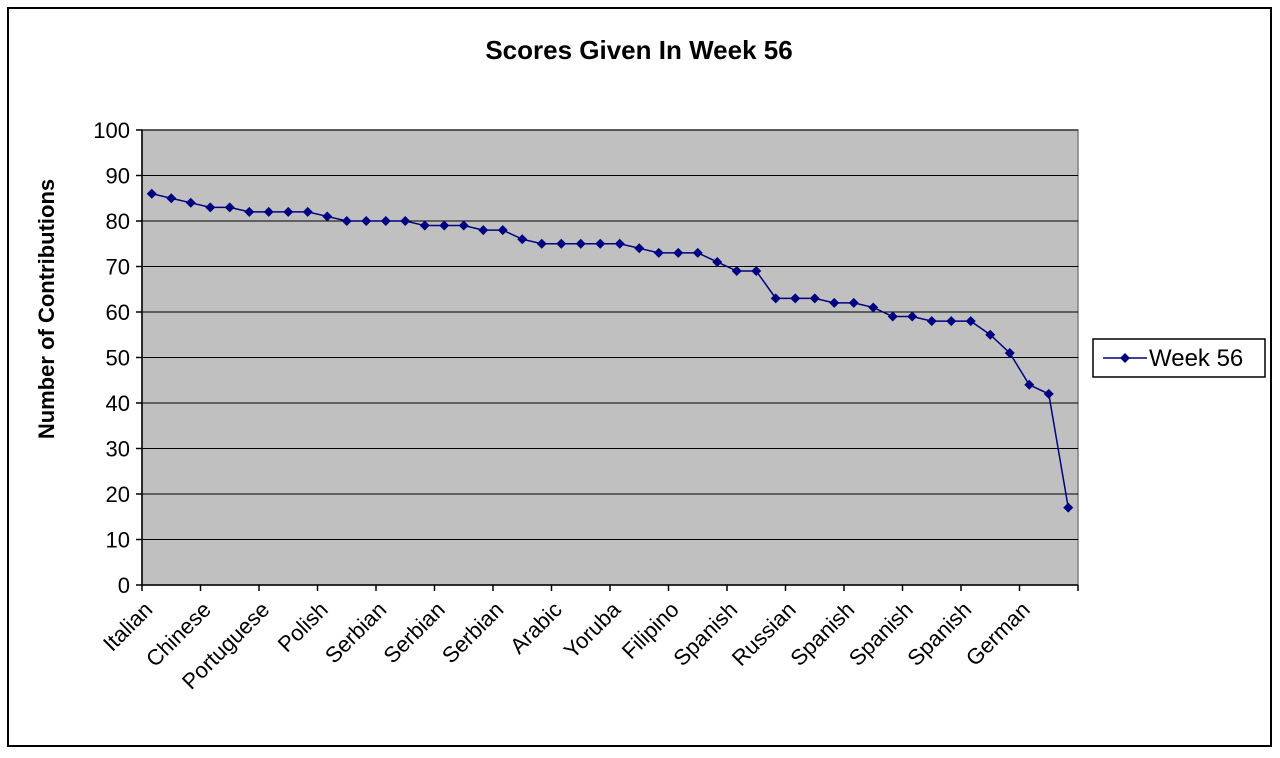  What do you see at coordinates (638, 50) in the screenshot?
I see `chart-title: Scores Given In Week 56` at bounding box center [638, 50].